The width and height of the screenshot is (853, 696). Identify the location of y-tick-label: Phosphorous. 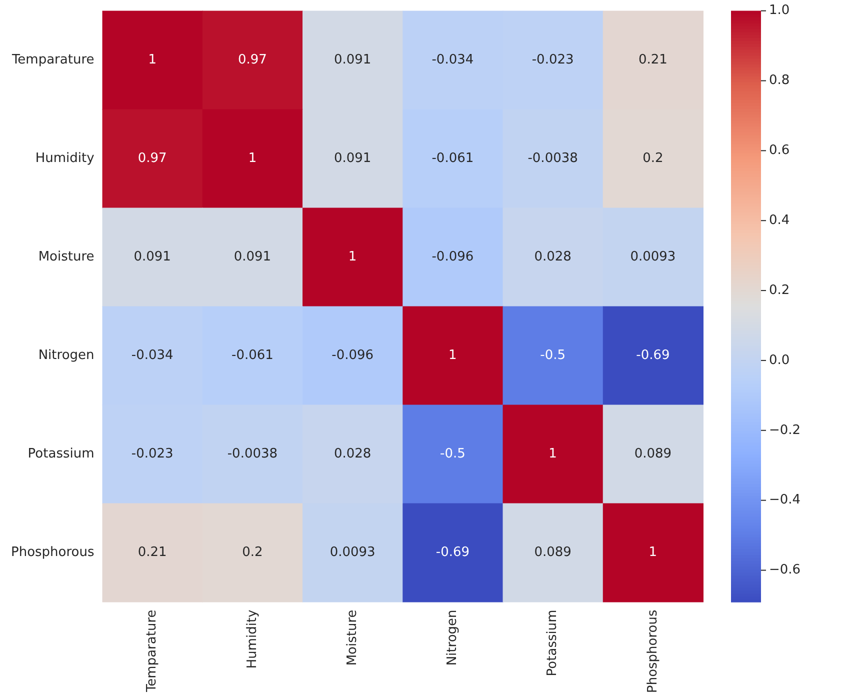
(52, 552).